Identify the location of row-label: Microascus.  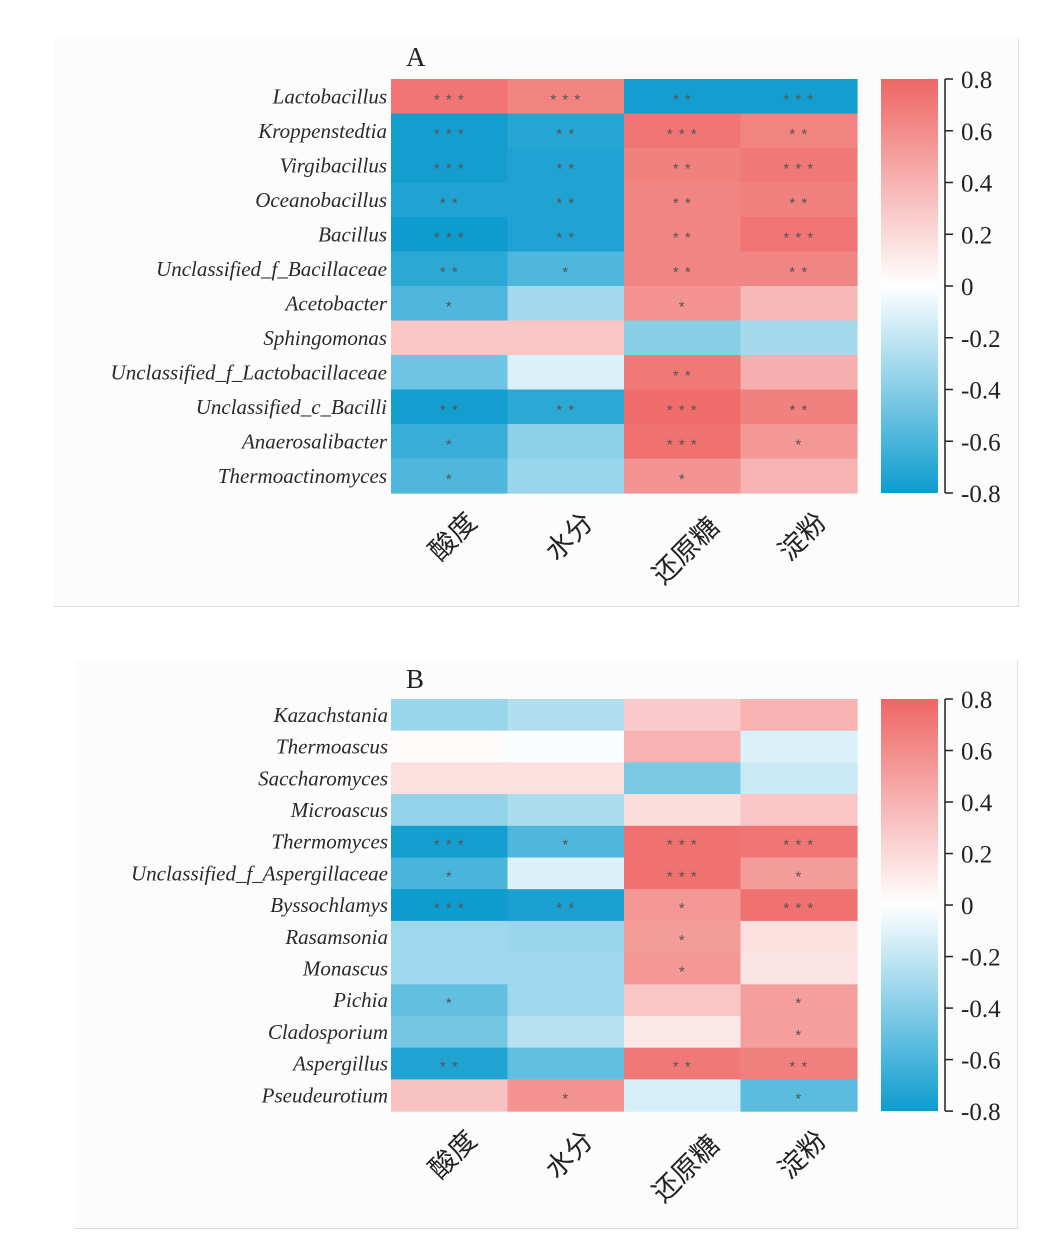
(339, 810).